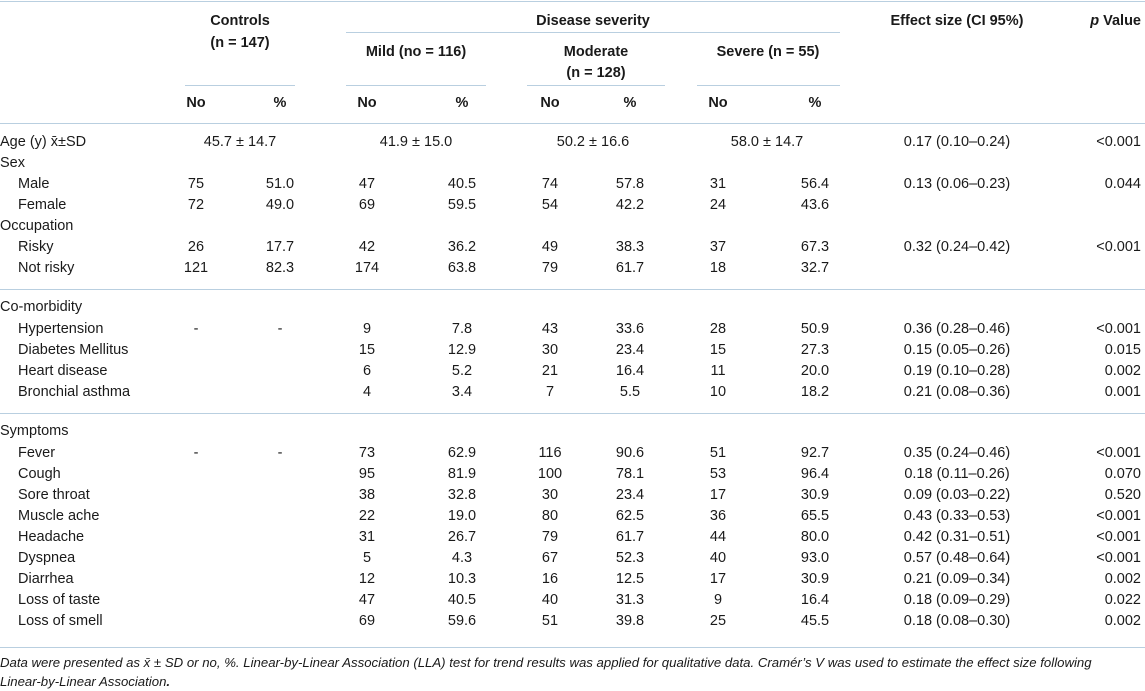  Describe the element at coordinates (51, 537) in the screenshot. I see `row-label: Headache` at that location.